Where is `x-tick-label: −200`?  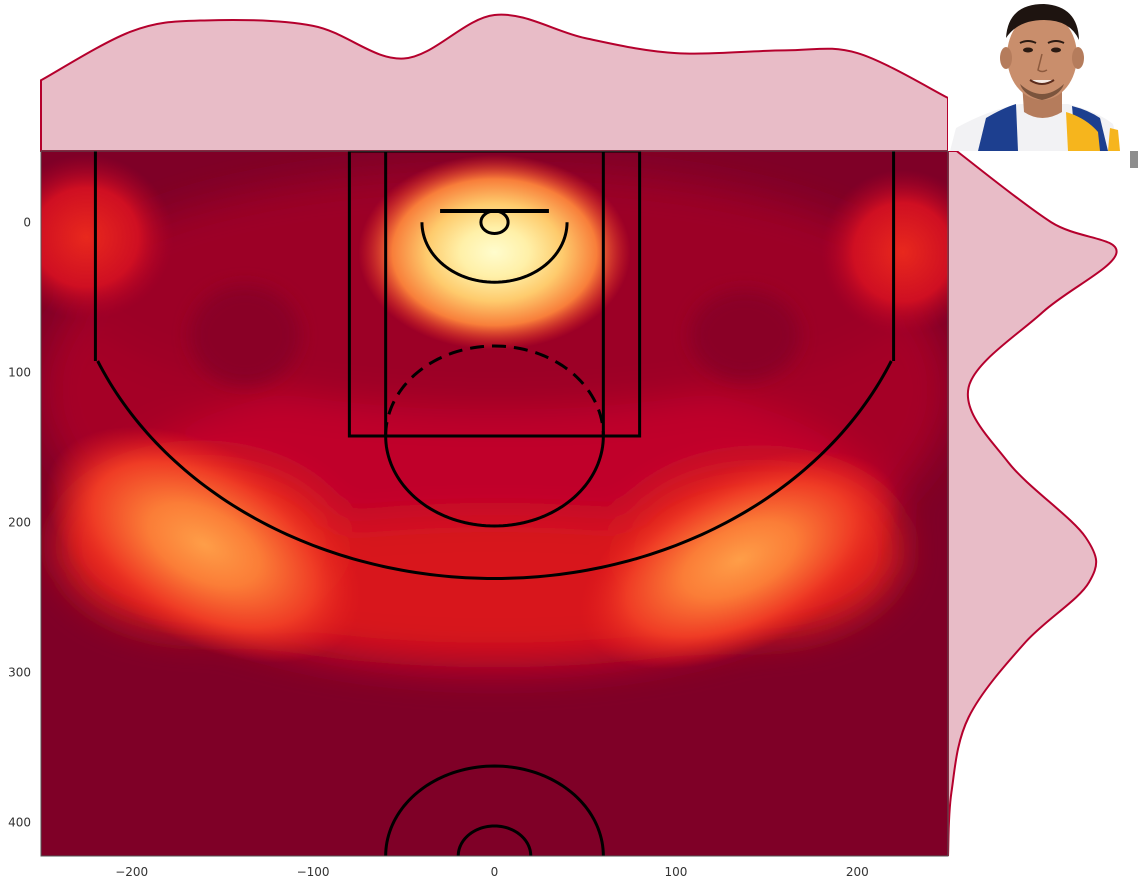
x-tick-label: −200 is located at coordinates (131, 872).